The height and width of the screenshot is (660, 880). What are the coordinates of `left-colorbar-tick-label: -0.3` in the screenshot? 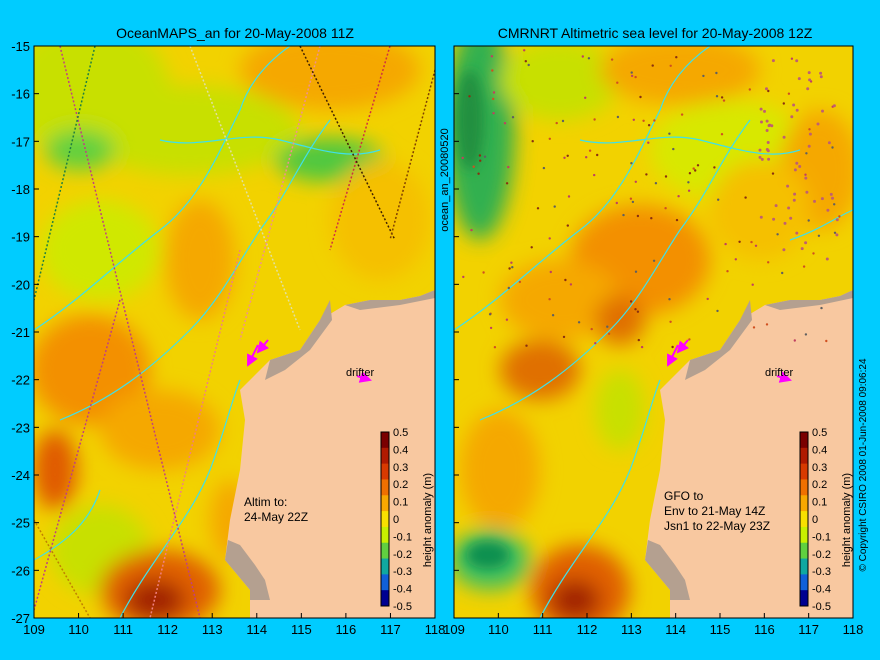 It's located at (402, 572).